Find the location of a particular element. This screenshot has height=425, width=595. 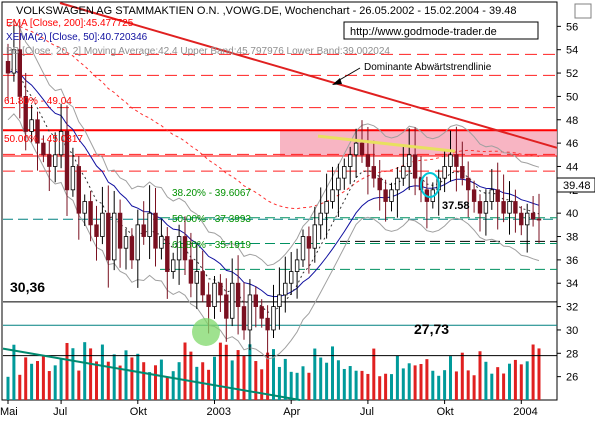

fib-upper-label-1: 61.80% - 49.04 is located at coordinates (38, 101).